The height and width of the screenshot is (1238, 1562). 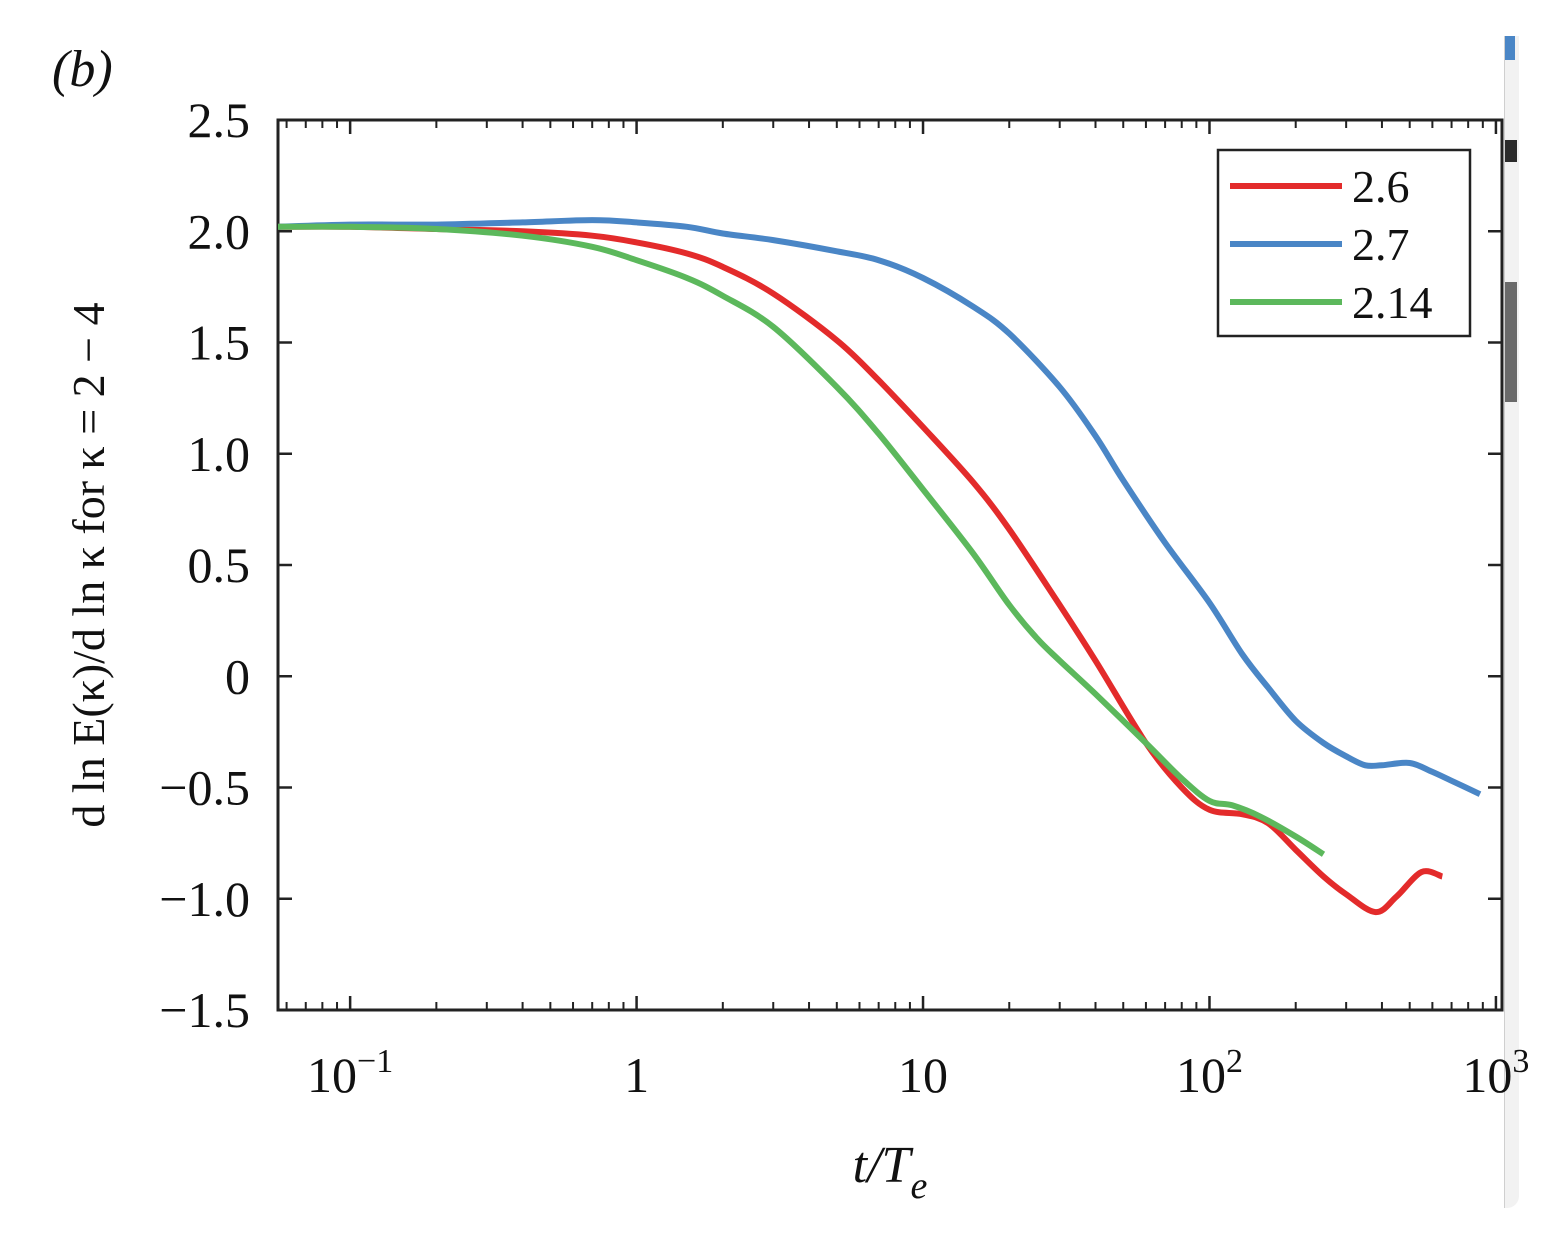 I want to click on panel-label: (b), so click(x=82, y=69).